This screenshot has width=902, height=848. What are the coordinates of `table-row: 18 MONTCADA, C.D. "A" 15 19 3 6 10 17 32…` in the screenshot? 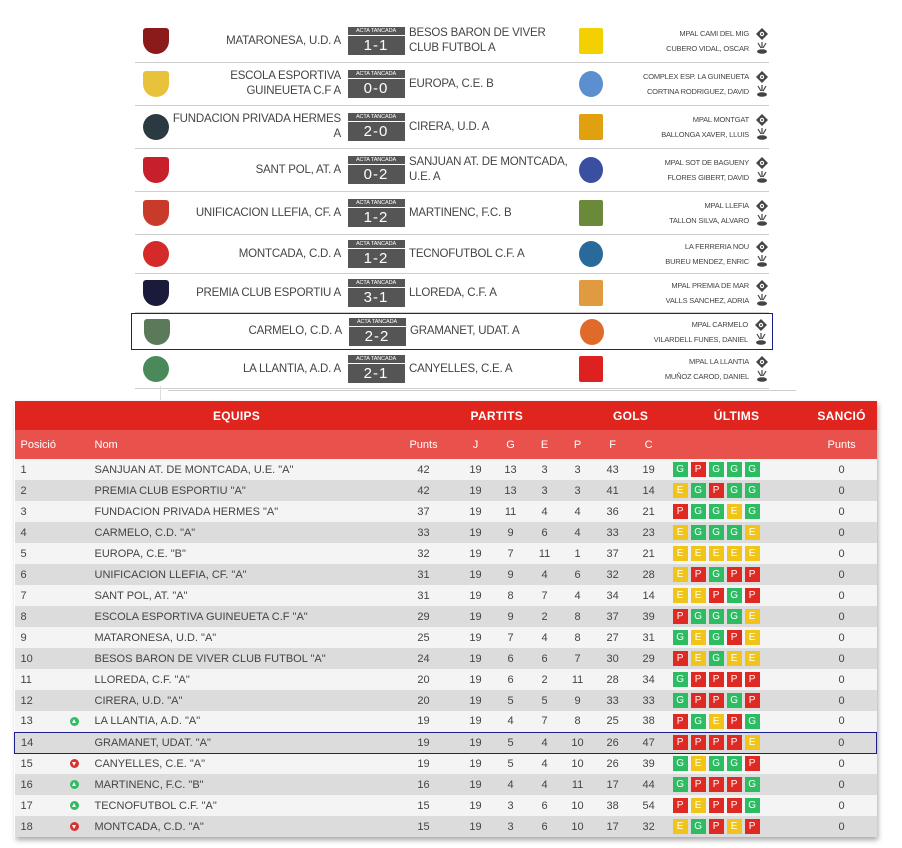 It's located at (445, 826).